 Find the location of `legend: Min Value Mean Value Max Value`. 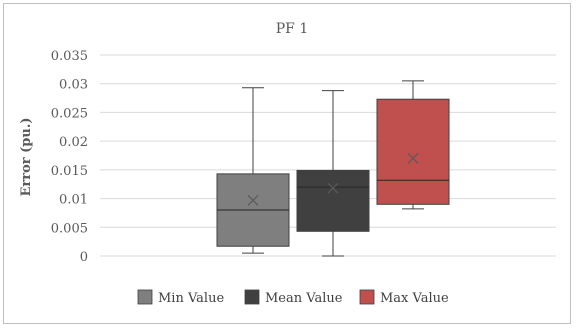

legend: Min Value Mean Value Max Value is located at coordinates (293, 297).